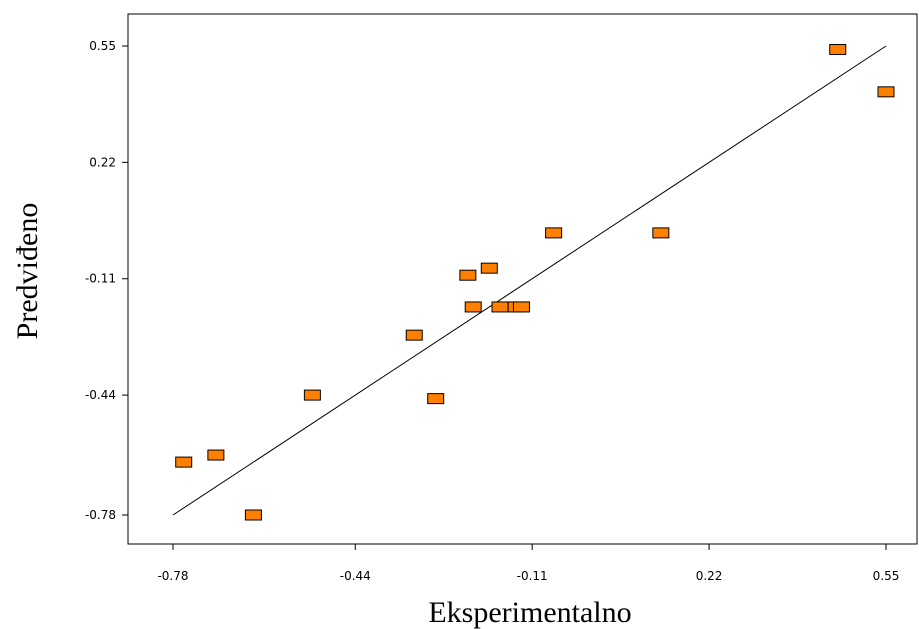 The width and height of the screenshot is (919, 629). What do you see at coordinates (100, 395) in the screenshot?
I see `y-tick-label: -0.44` at bounding box center [100, 395].